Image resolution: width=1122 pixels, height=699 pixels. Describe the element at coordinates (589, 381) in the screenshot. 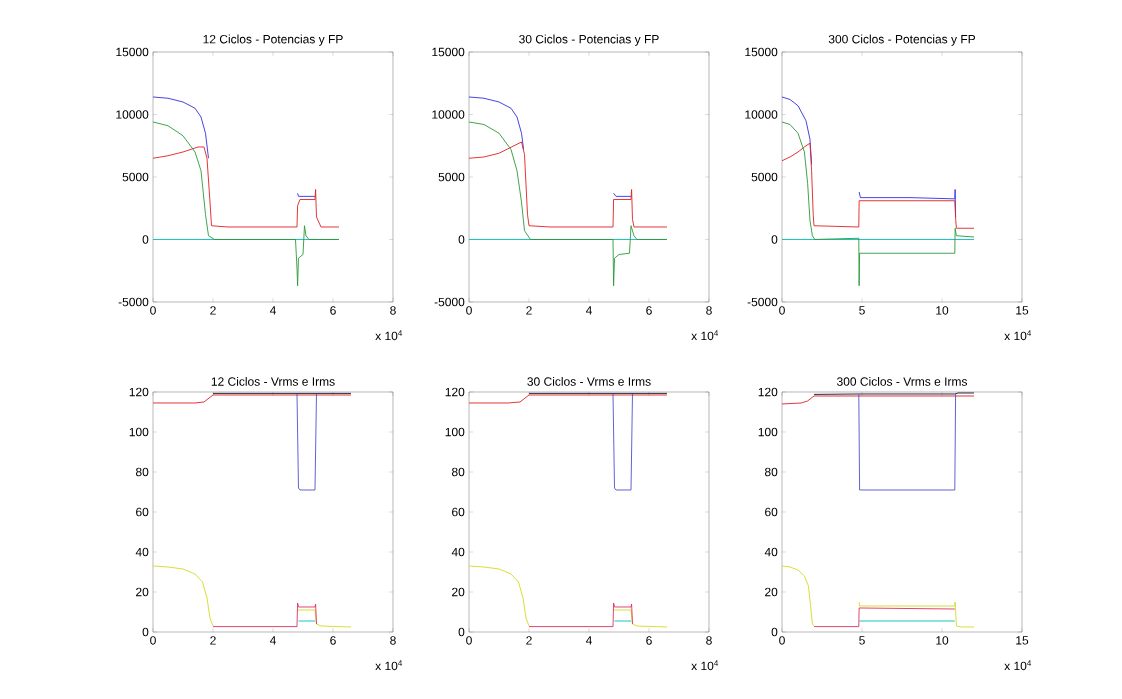

I see `chart-title: 30 Ciclos - Vrms e Irms` at that location.